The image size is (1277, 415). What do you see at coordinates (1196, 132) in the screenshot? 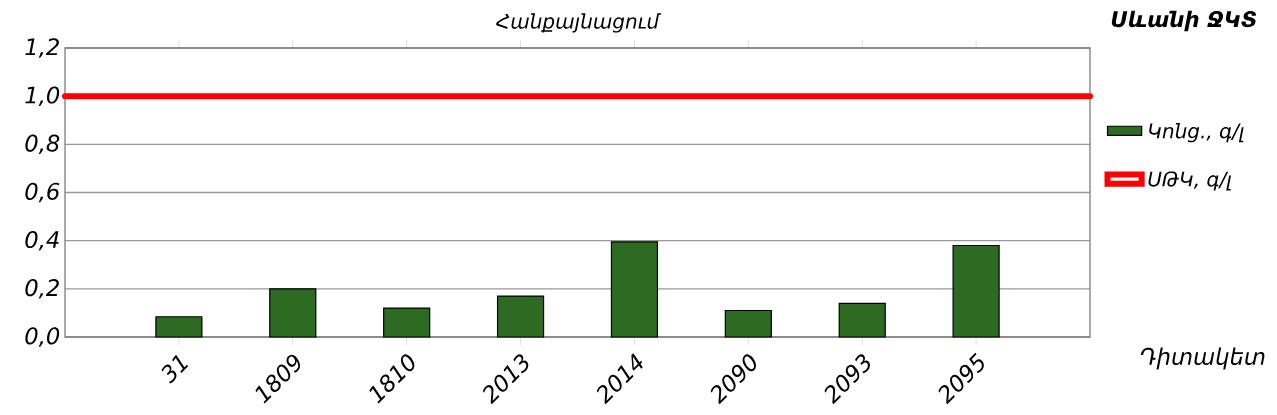
I see `legend-label: Կոնց., գ/լ` at bounding box center [1196, 132].